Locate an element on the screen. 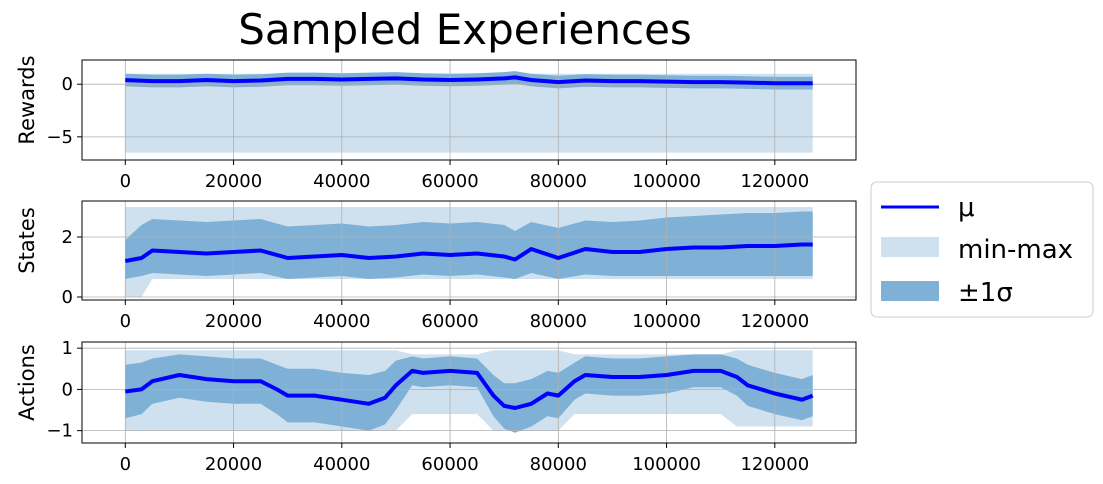 Image resolution: width=1103 pixels, height=484 pixels. legend-std-label: ±1σ is located at coordinates (985, 293).